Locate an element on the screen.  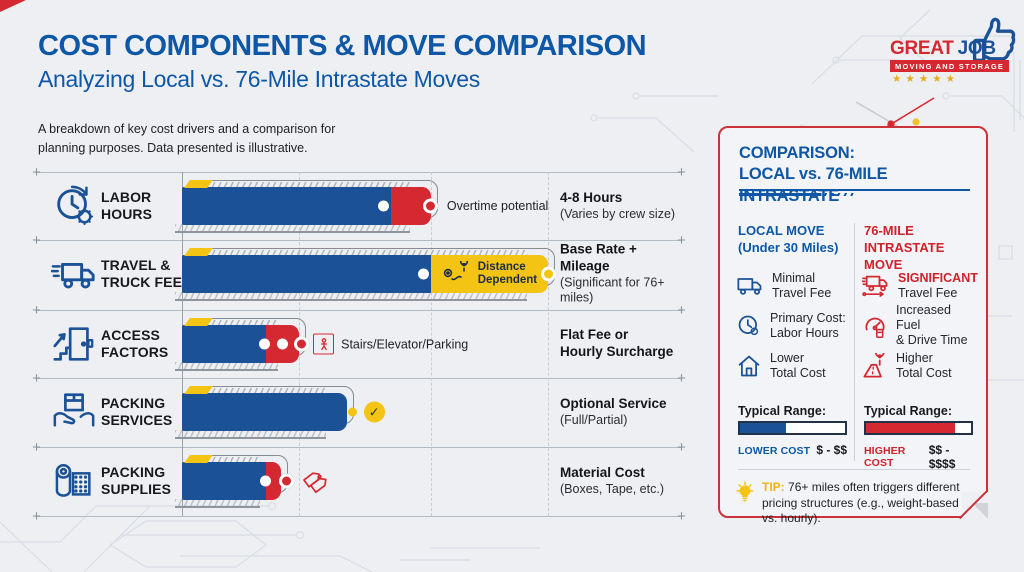
cost-row-intrastate: HIGHER COST $$ - $$$$ is located at coordinates (910, 457).